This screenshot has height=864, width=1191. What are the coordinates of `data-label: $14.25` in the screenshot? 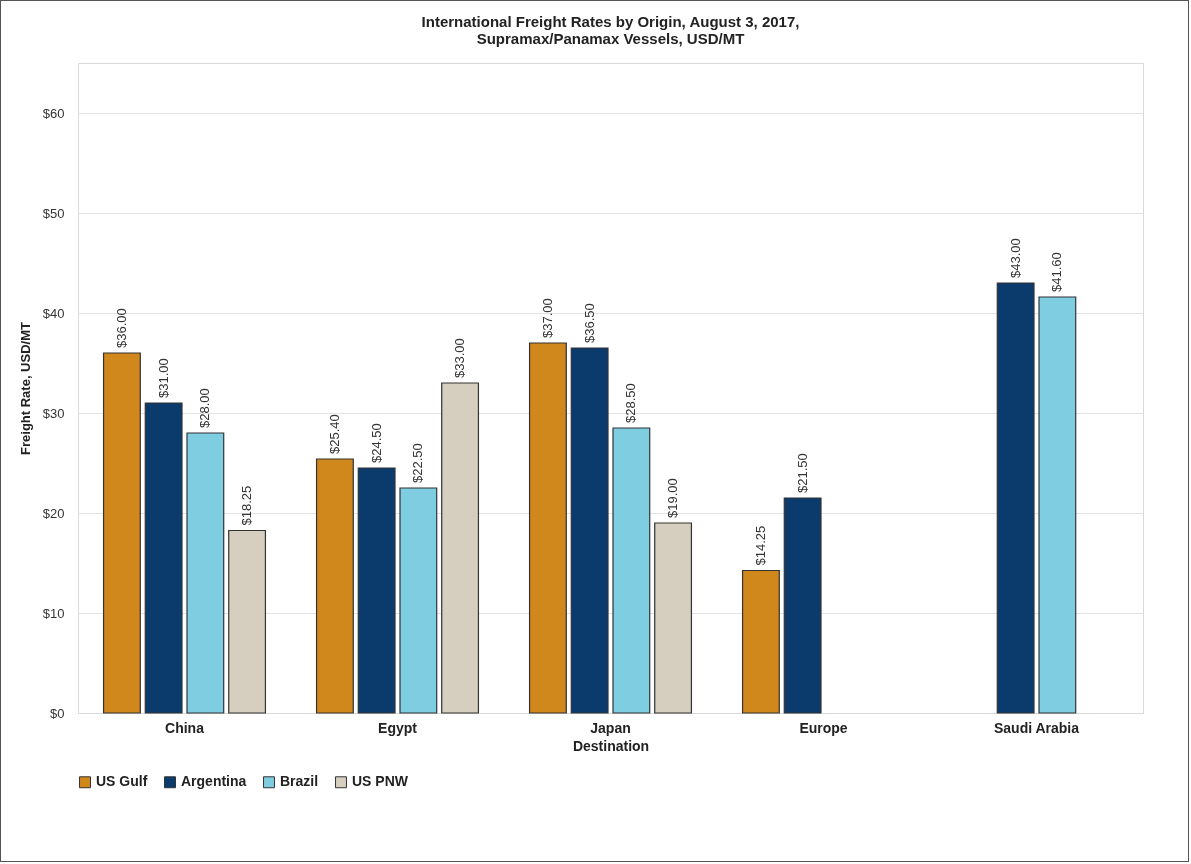 It's located at (760, 545).